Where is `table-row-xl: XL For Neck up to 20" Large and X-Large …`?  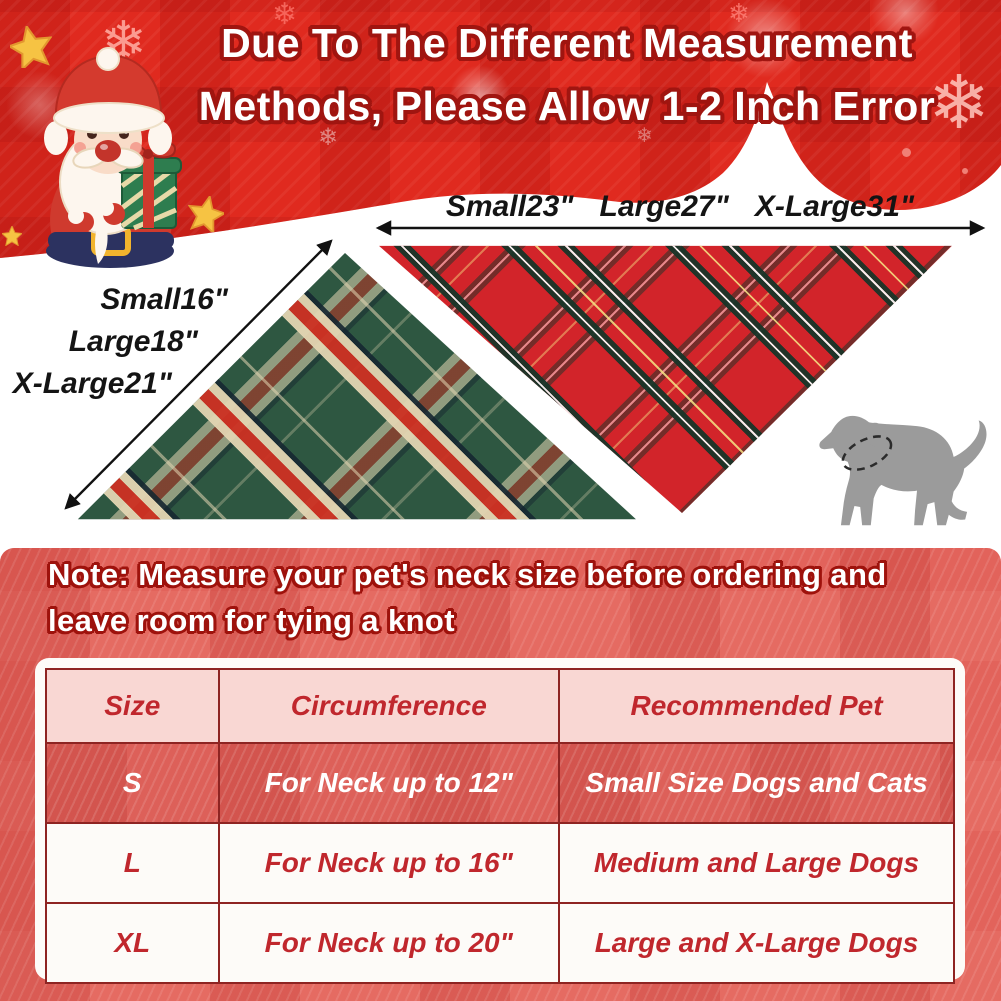
table-row-xl: XL For Neck up to 20" Large and X-Large … is located at coordinates (500, 943).